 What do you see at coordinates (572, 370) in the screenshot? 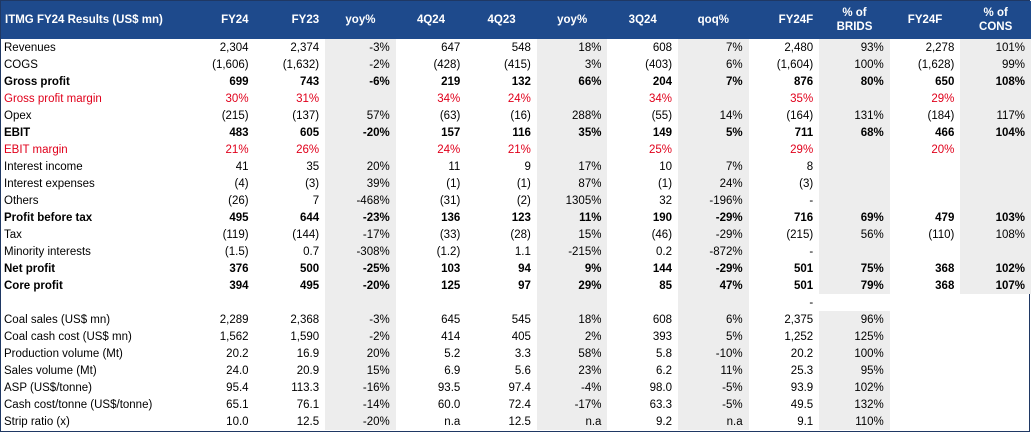
I see `table-cell: 23%` at bounding box center [572, 370].